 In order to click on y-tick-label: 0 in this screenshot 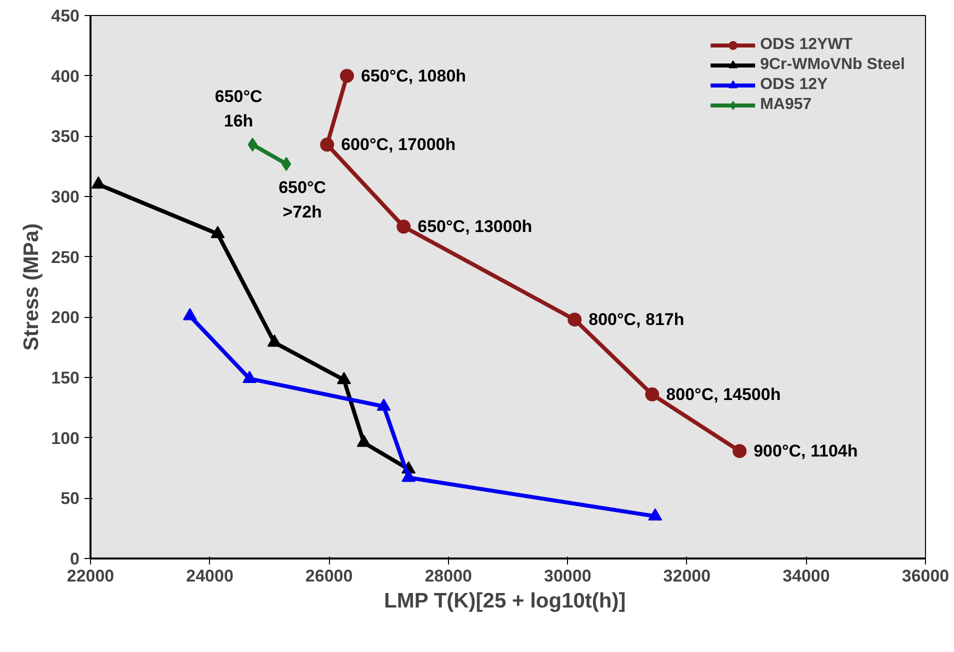, I will do `click(75, 559)`.